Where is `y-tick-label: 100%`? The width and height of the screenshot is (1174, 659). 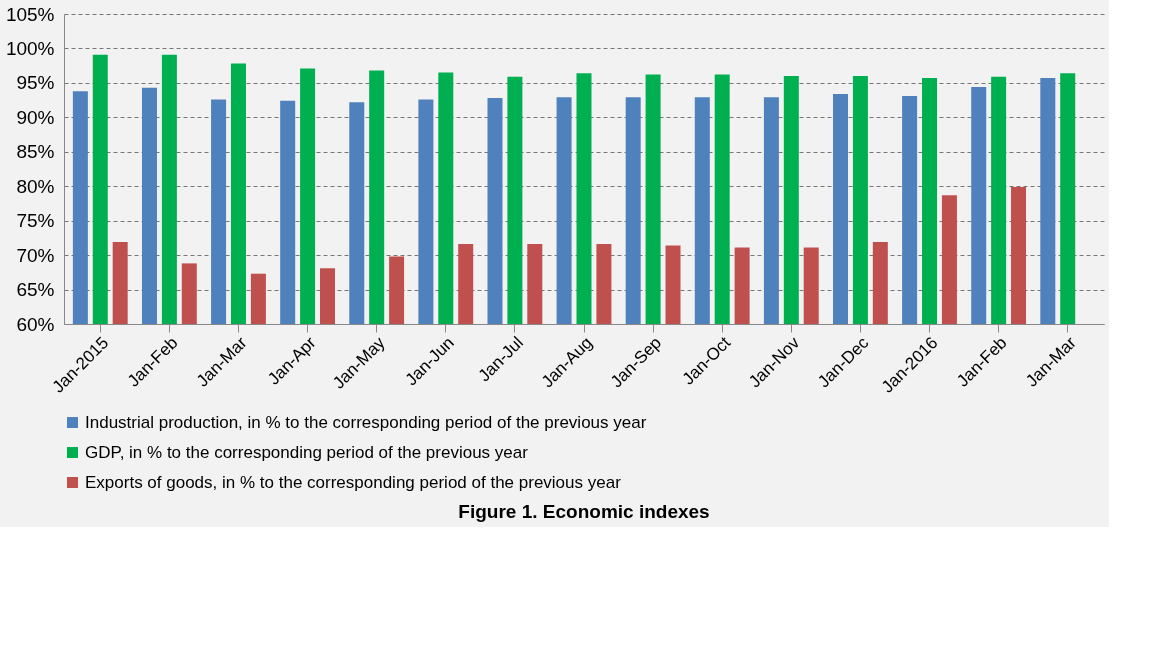 y-tick-label: 100% is located at coordinates (30, 48).